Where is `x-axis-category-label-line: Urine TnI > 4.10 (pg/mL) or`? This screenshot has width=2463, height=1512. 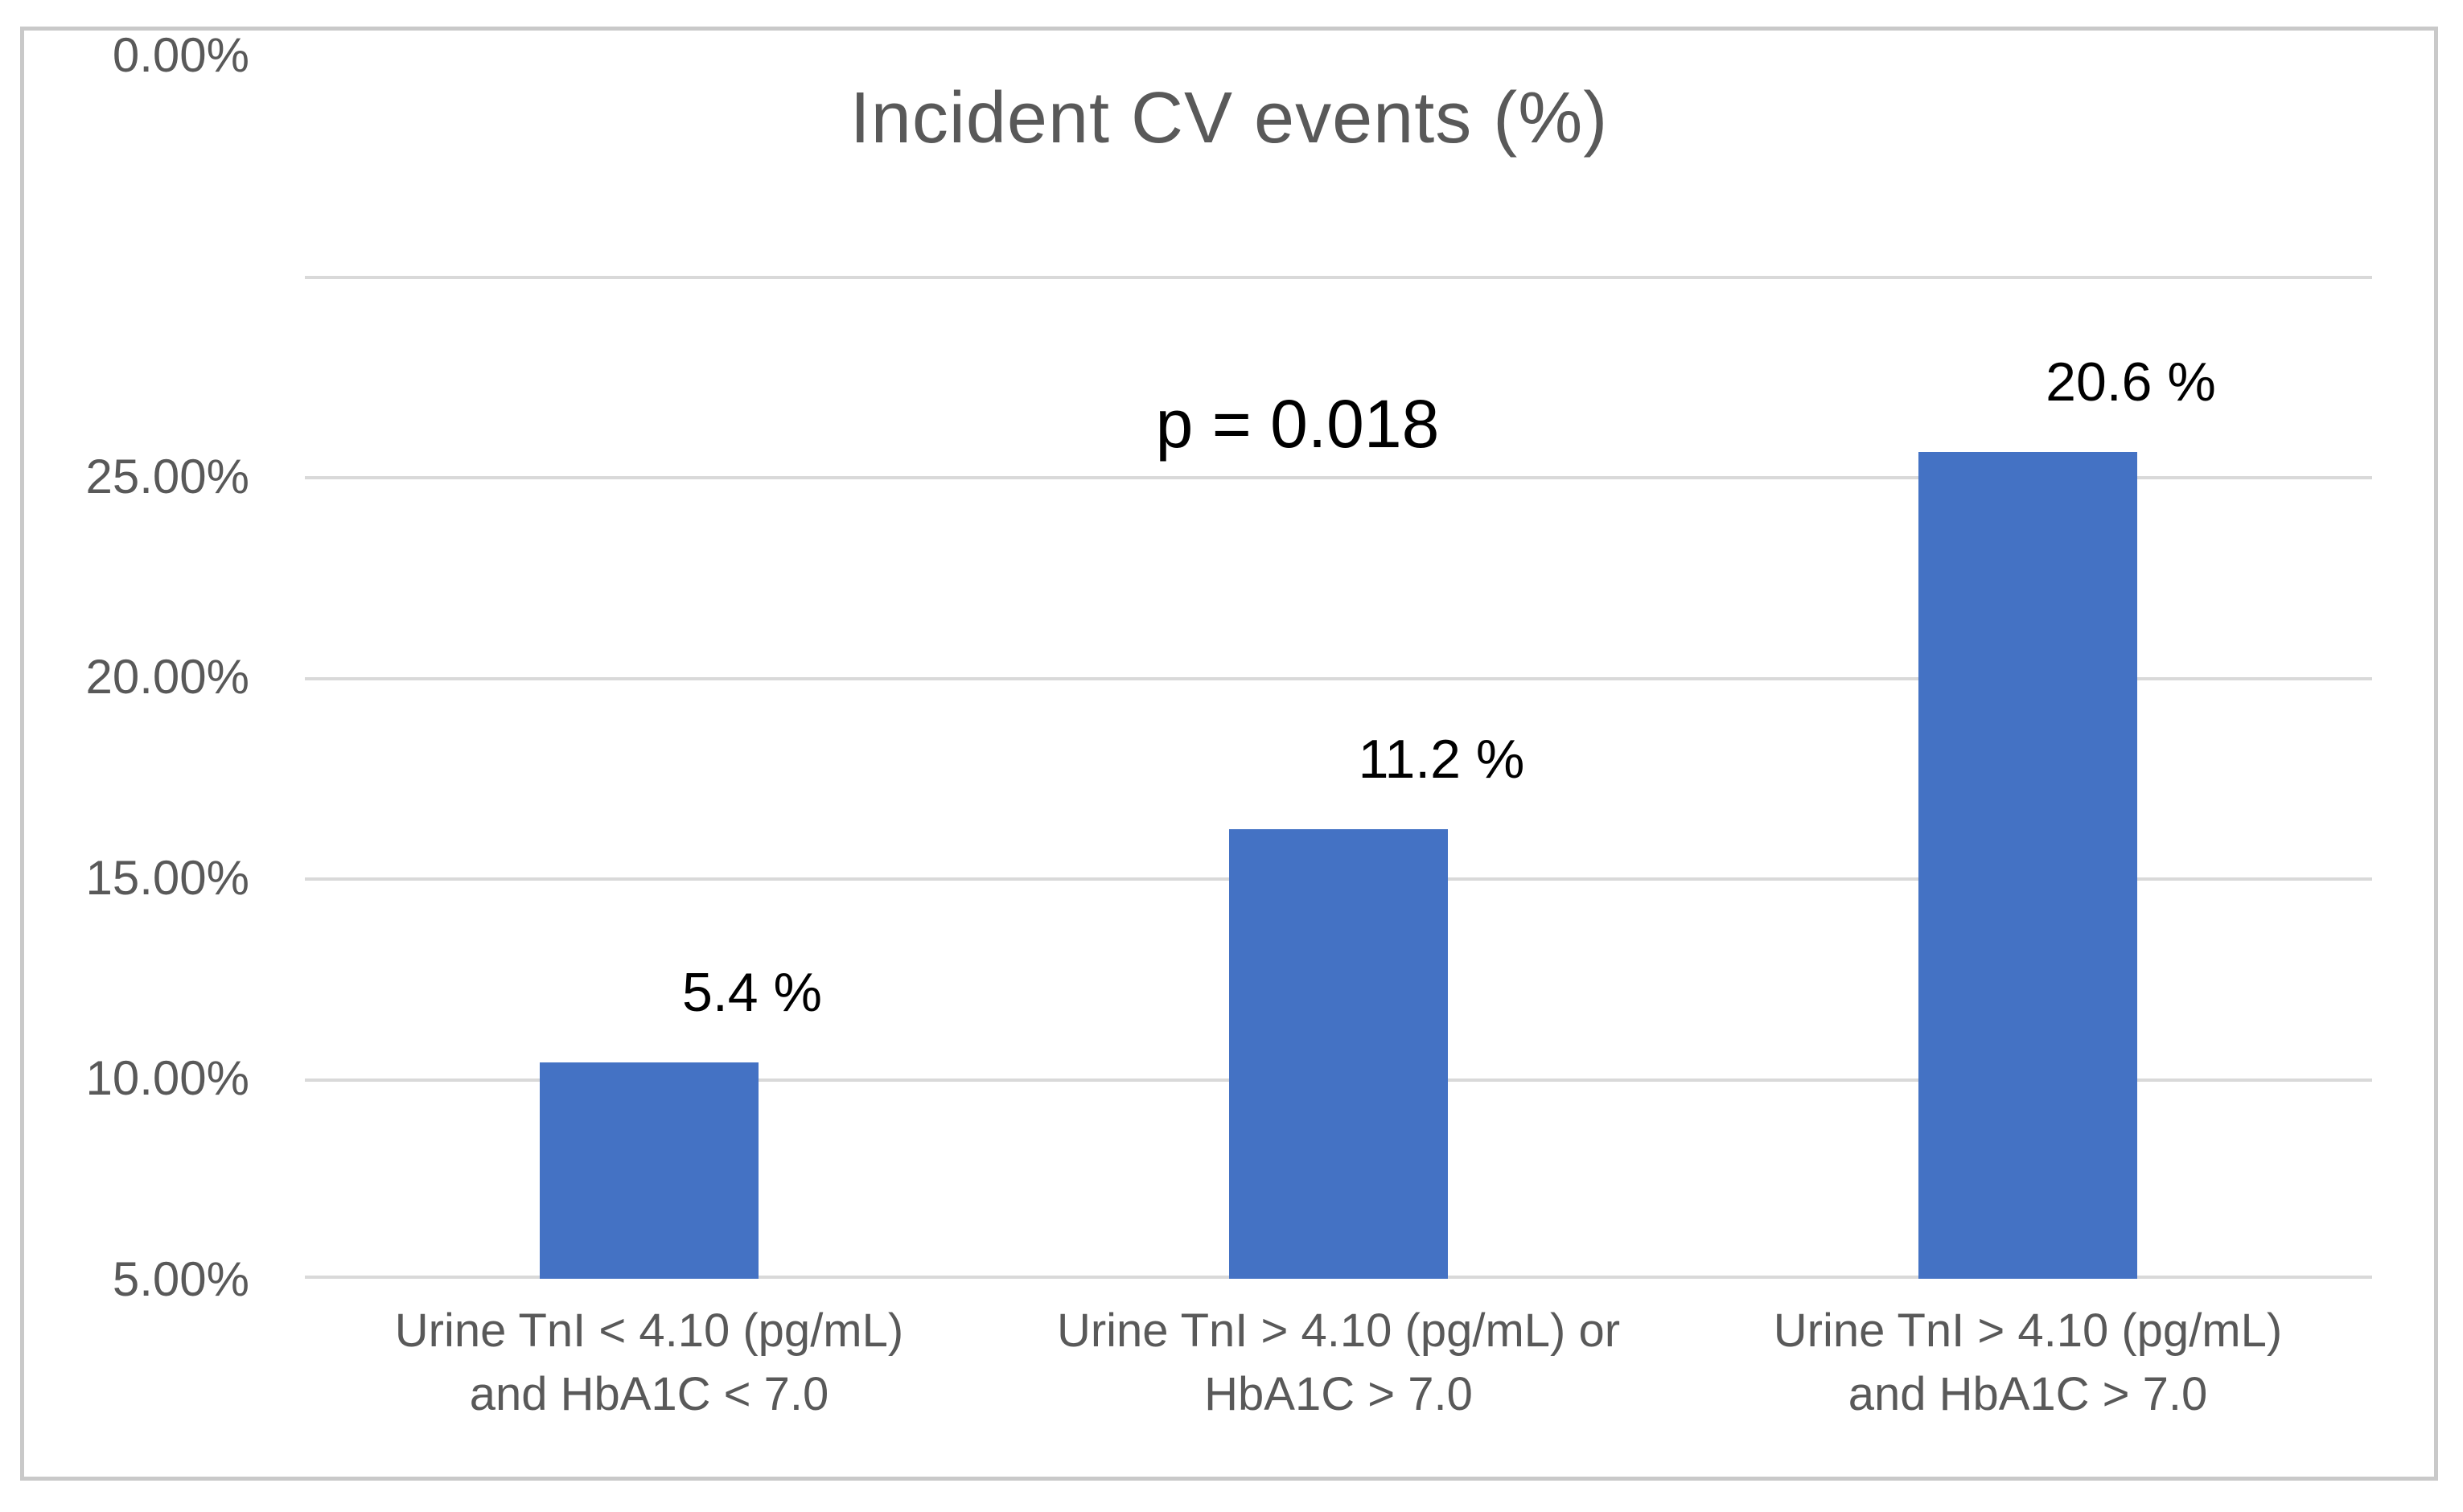 x-axis-category-label-line: Urine TnI > 4.10 (pg/mL) or is located at coordinates (1338, 1331).